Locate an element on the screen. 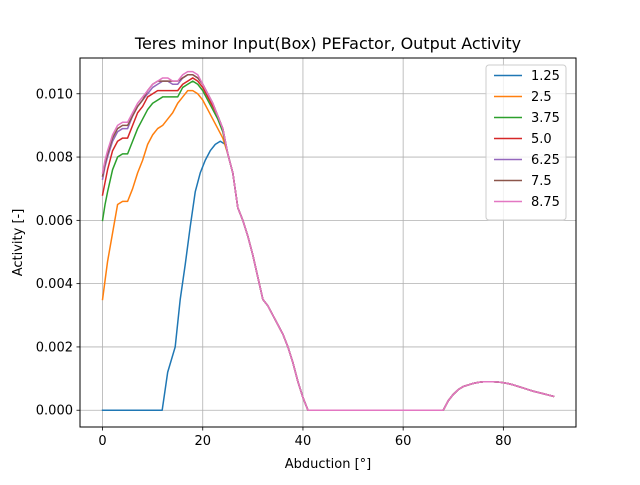 The height and width of the screenshot is (485, 640). legend-label: 5.0 is located at coordinates (541, 139).